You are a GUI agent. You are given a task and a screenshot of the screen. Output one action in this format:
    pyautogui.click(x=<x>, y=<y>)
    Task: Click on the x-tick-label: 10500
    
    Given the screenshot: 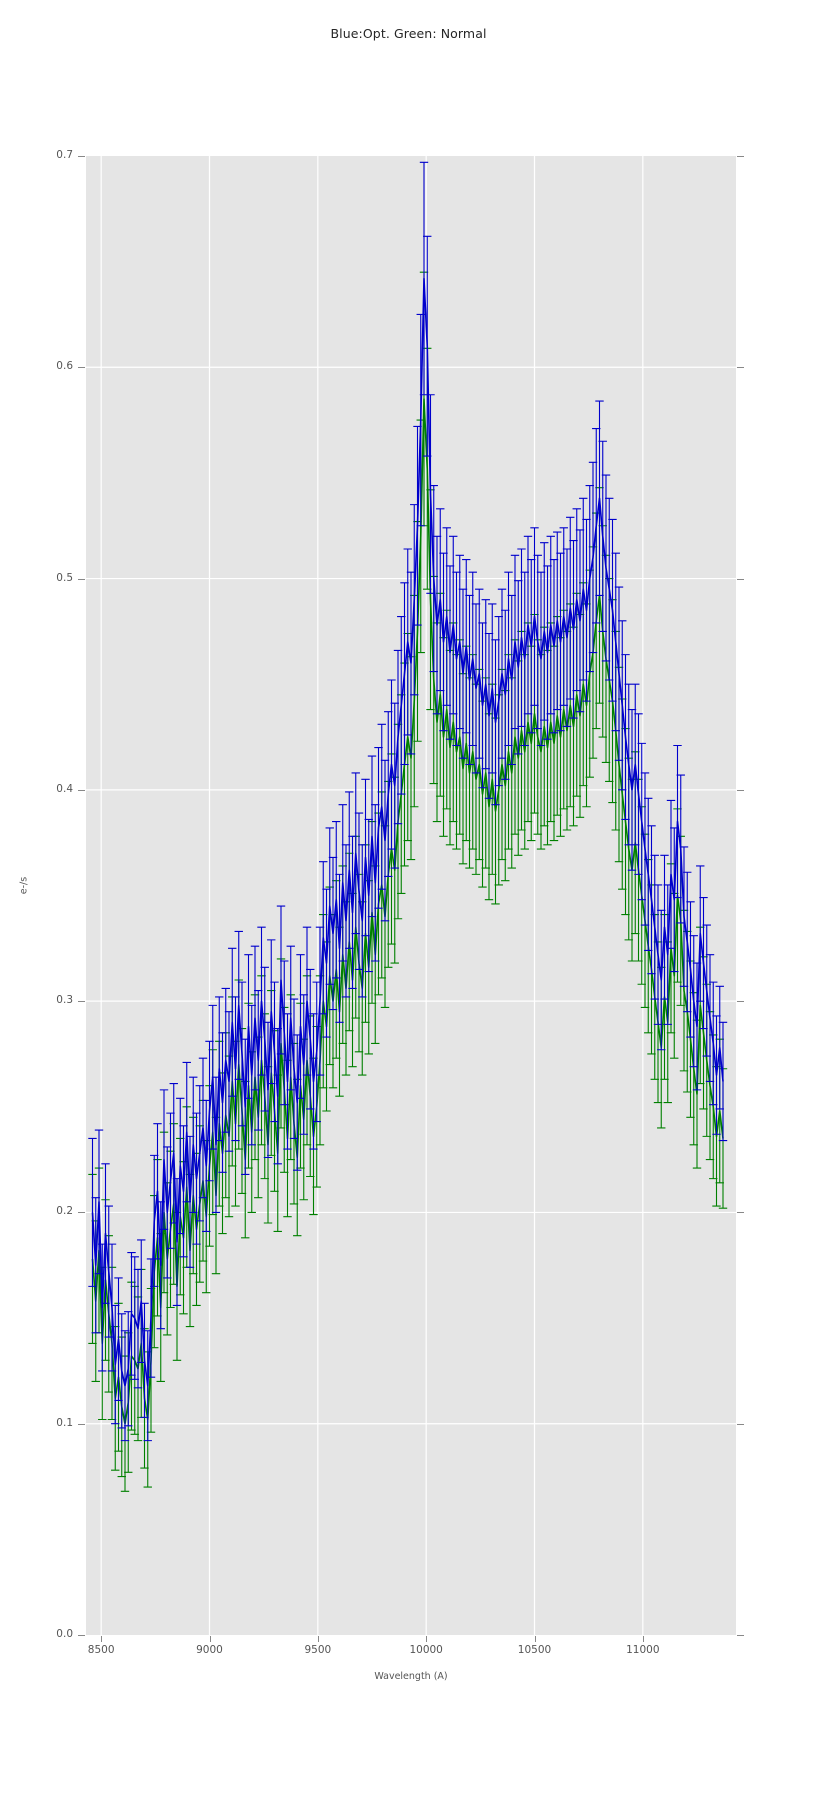 What is the action you would take?
    pyautogui.click(x=534, y=1650)
    